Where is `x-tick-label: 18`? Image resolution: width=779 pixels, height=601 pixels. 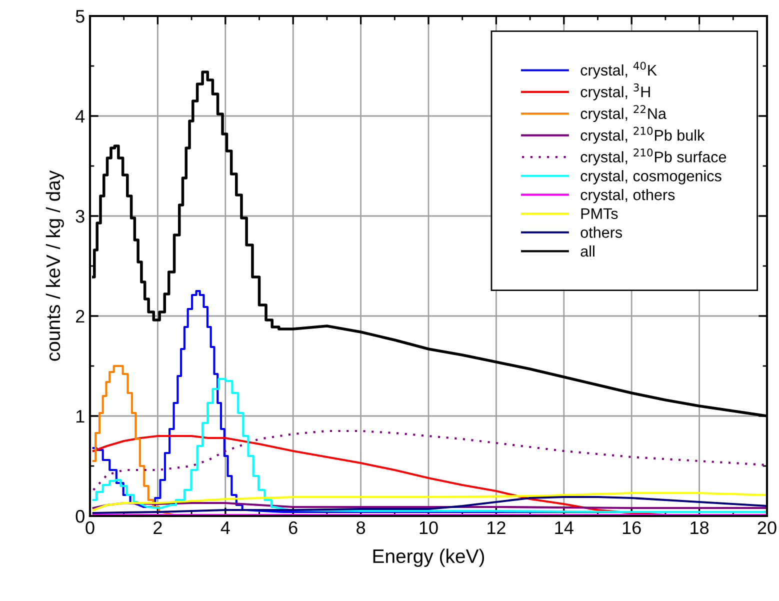
x-tick-label: 18 is located at coordinates (699, 527).